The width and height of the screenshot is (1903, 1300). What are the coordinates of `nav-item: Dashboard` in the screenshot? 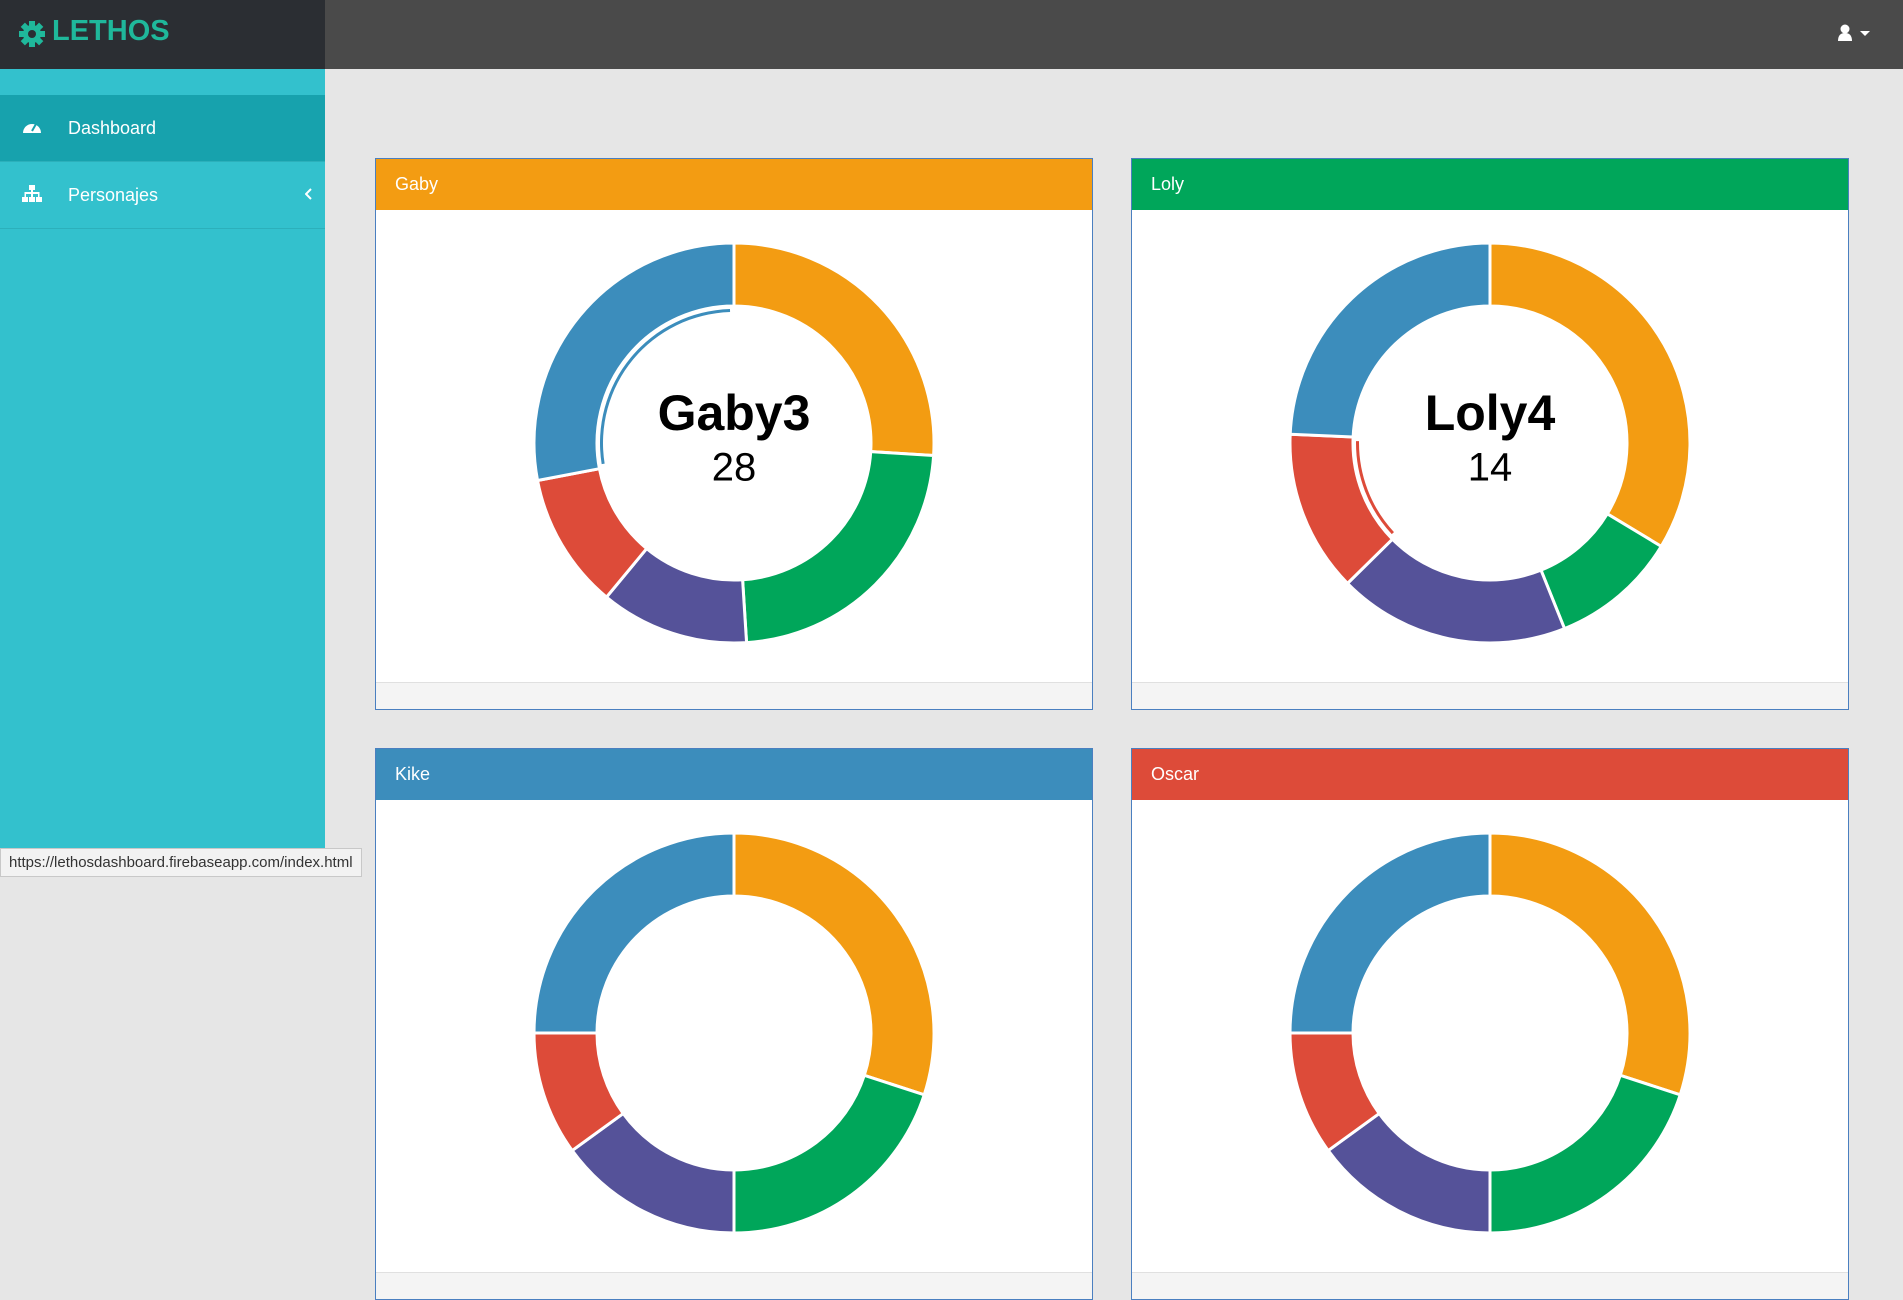 It's located at (162, 128).